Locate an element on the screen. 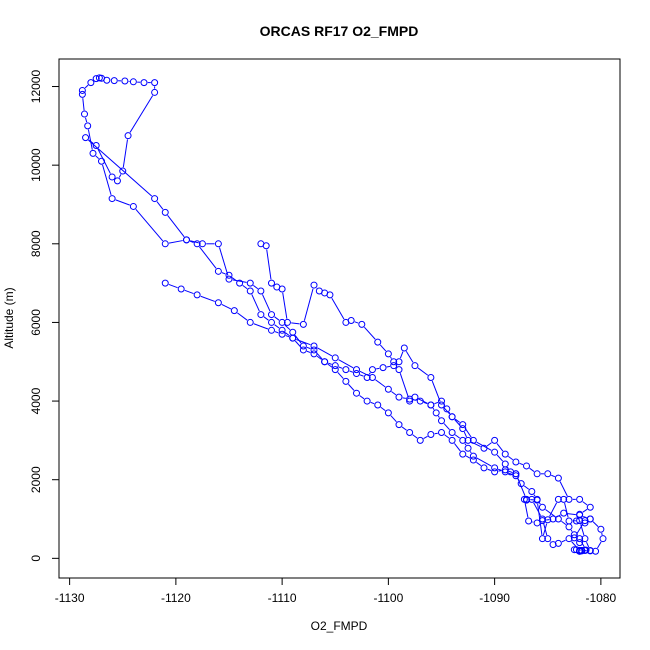 The image size is (650, 650). x-tick-label: -1100 is located at coordinates (388, 598).